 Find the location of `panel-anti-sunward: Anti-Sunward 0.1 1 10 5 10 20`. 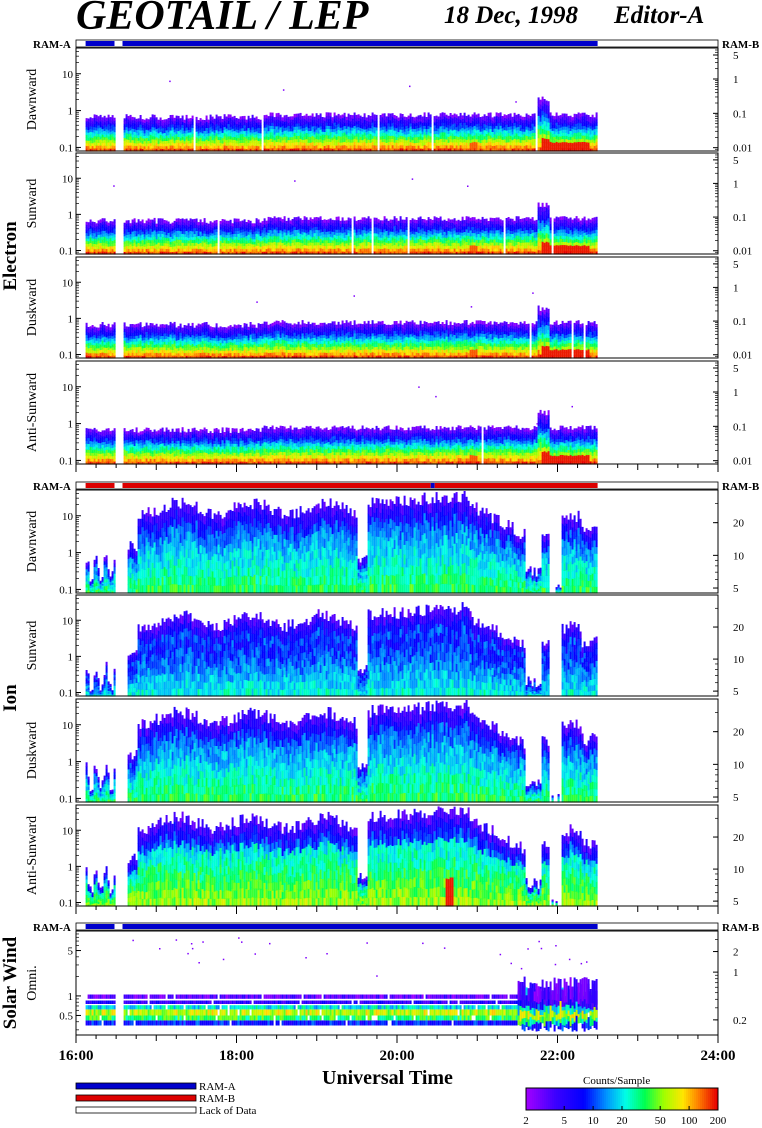

panel-anti-sunward: Anti-Sunward 0.1 1 10 5 10 20 is located at coordinates (385, 856).